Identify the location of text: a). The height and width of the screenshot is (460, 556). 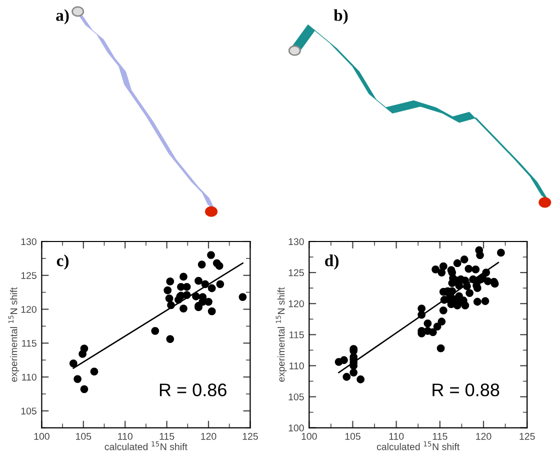
(62, 16).